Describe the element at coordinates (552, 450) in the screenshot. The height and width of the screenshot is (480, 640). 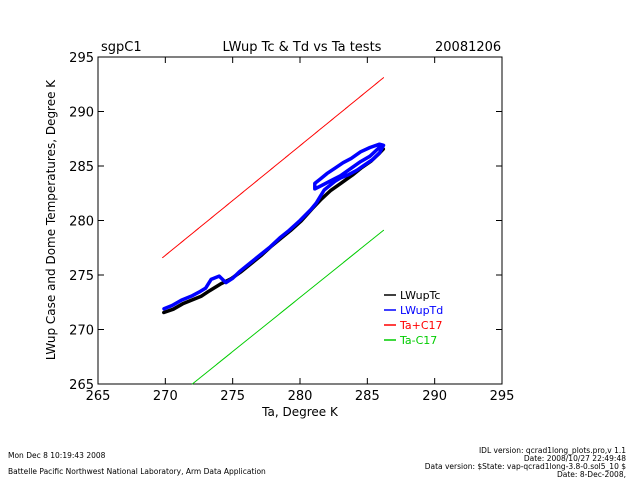
I see `footer-idl-version: IDL version: qcrad1long_plots.pro,v 1.1` at that location.